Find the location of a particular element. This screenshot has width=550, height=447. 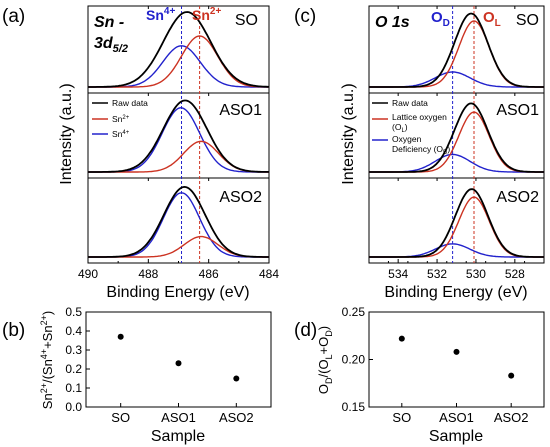

panel-a-reference-lines is located at coordinates (191, 134).